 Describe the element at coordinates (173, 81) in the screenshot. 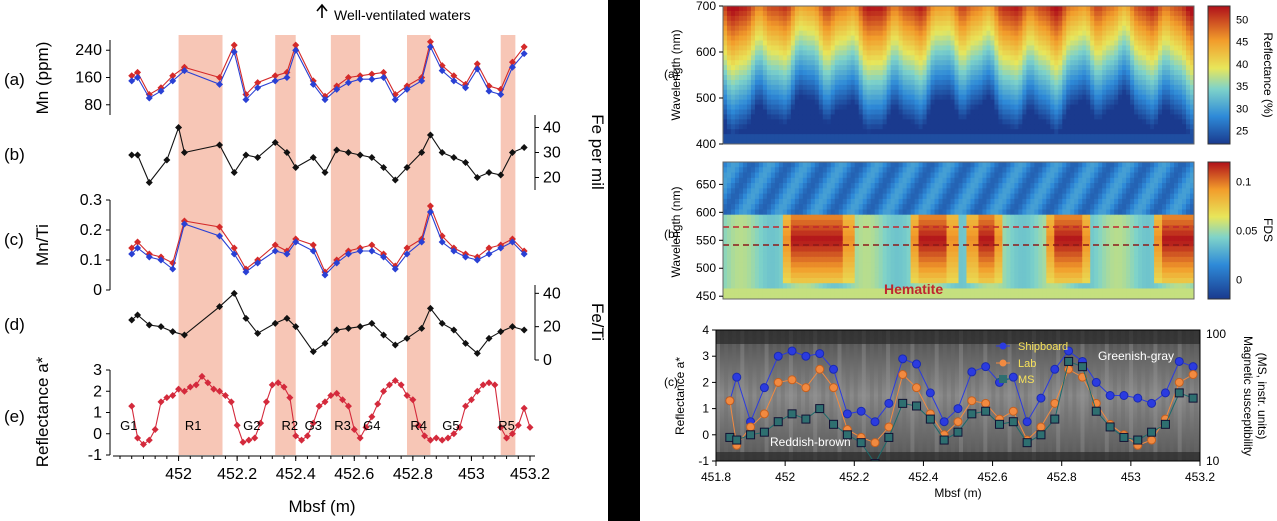

I see `mn-series-blue-point` at that location.